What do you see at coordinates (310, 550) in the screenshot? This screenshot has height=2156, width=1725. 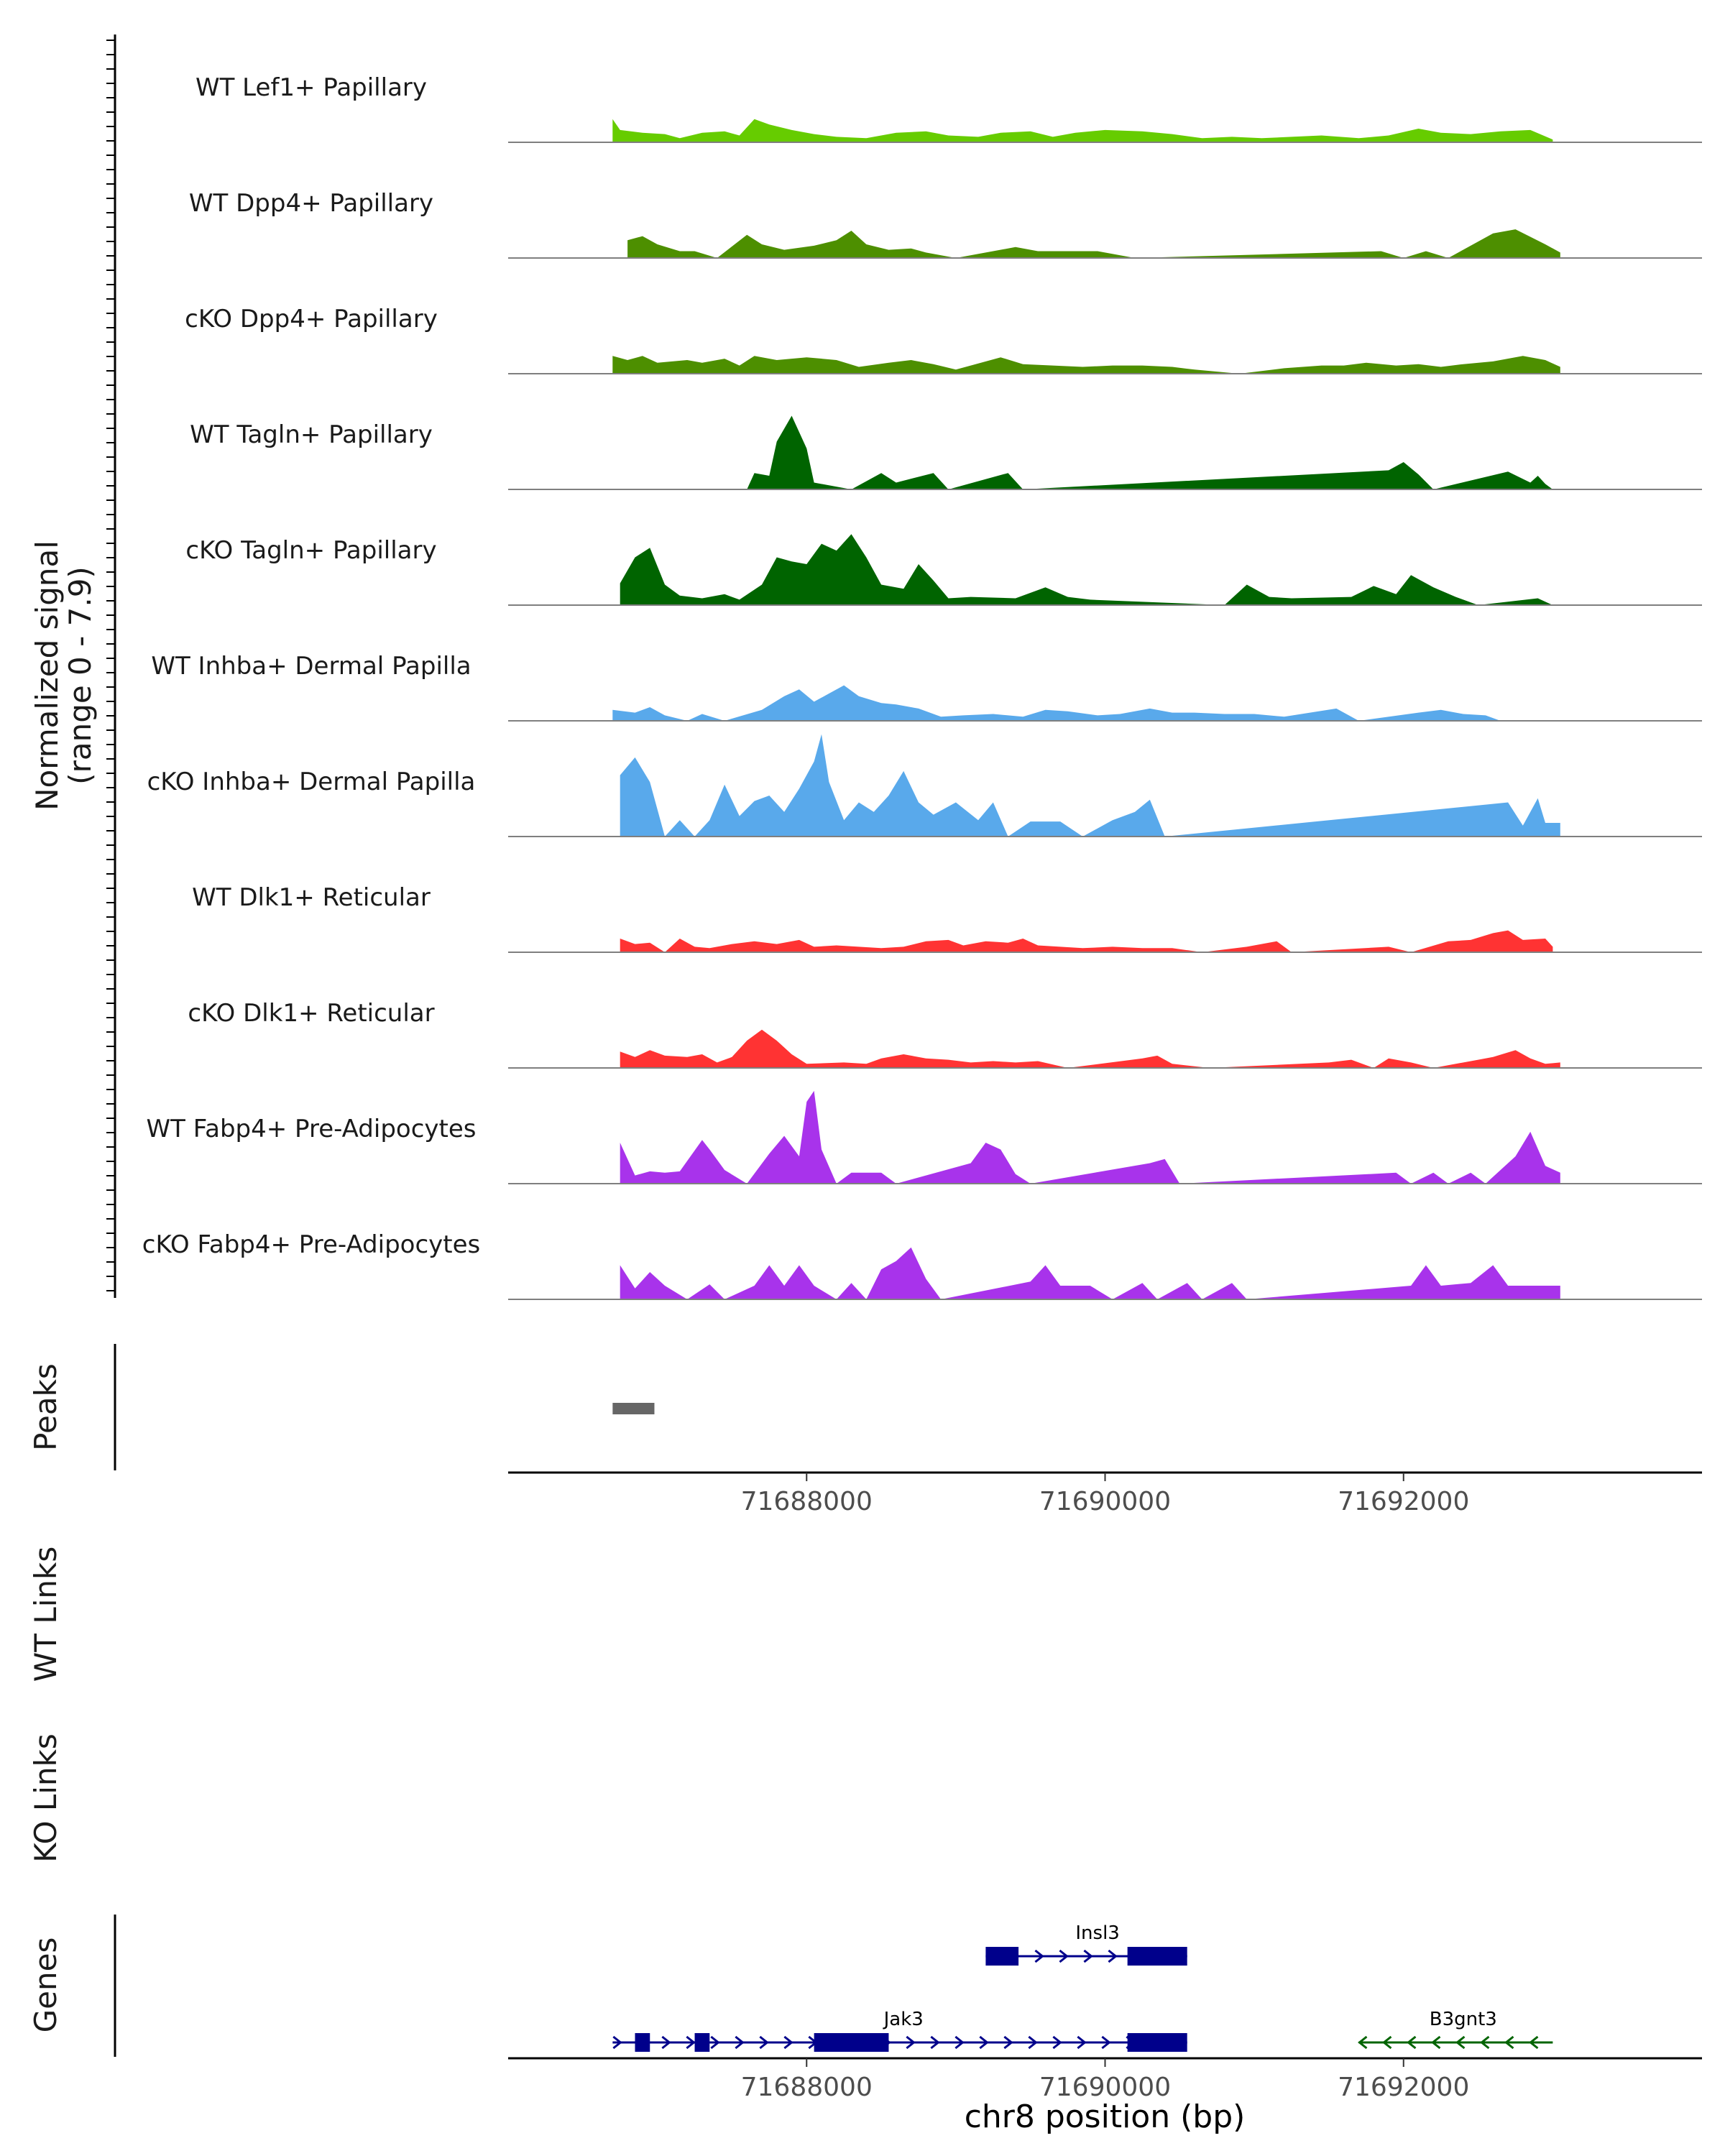 I see `track-label: cKO Tagln+ Papillary` at bounding box center [310, 550].